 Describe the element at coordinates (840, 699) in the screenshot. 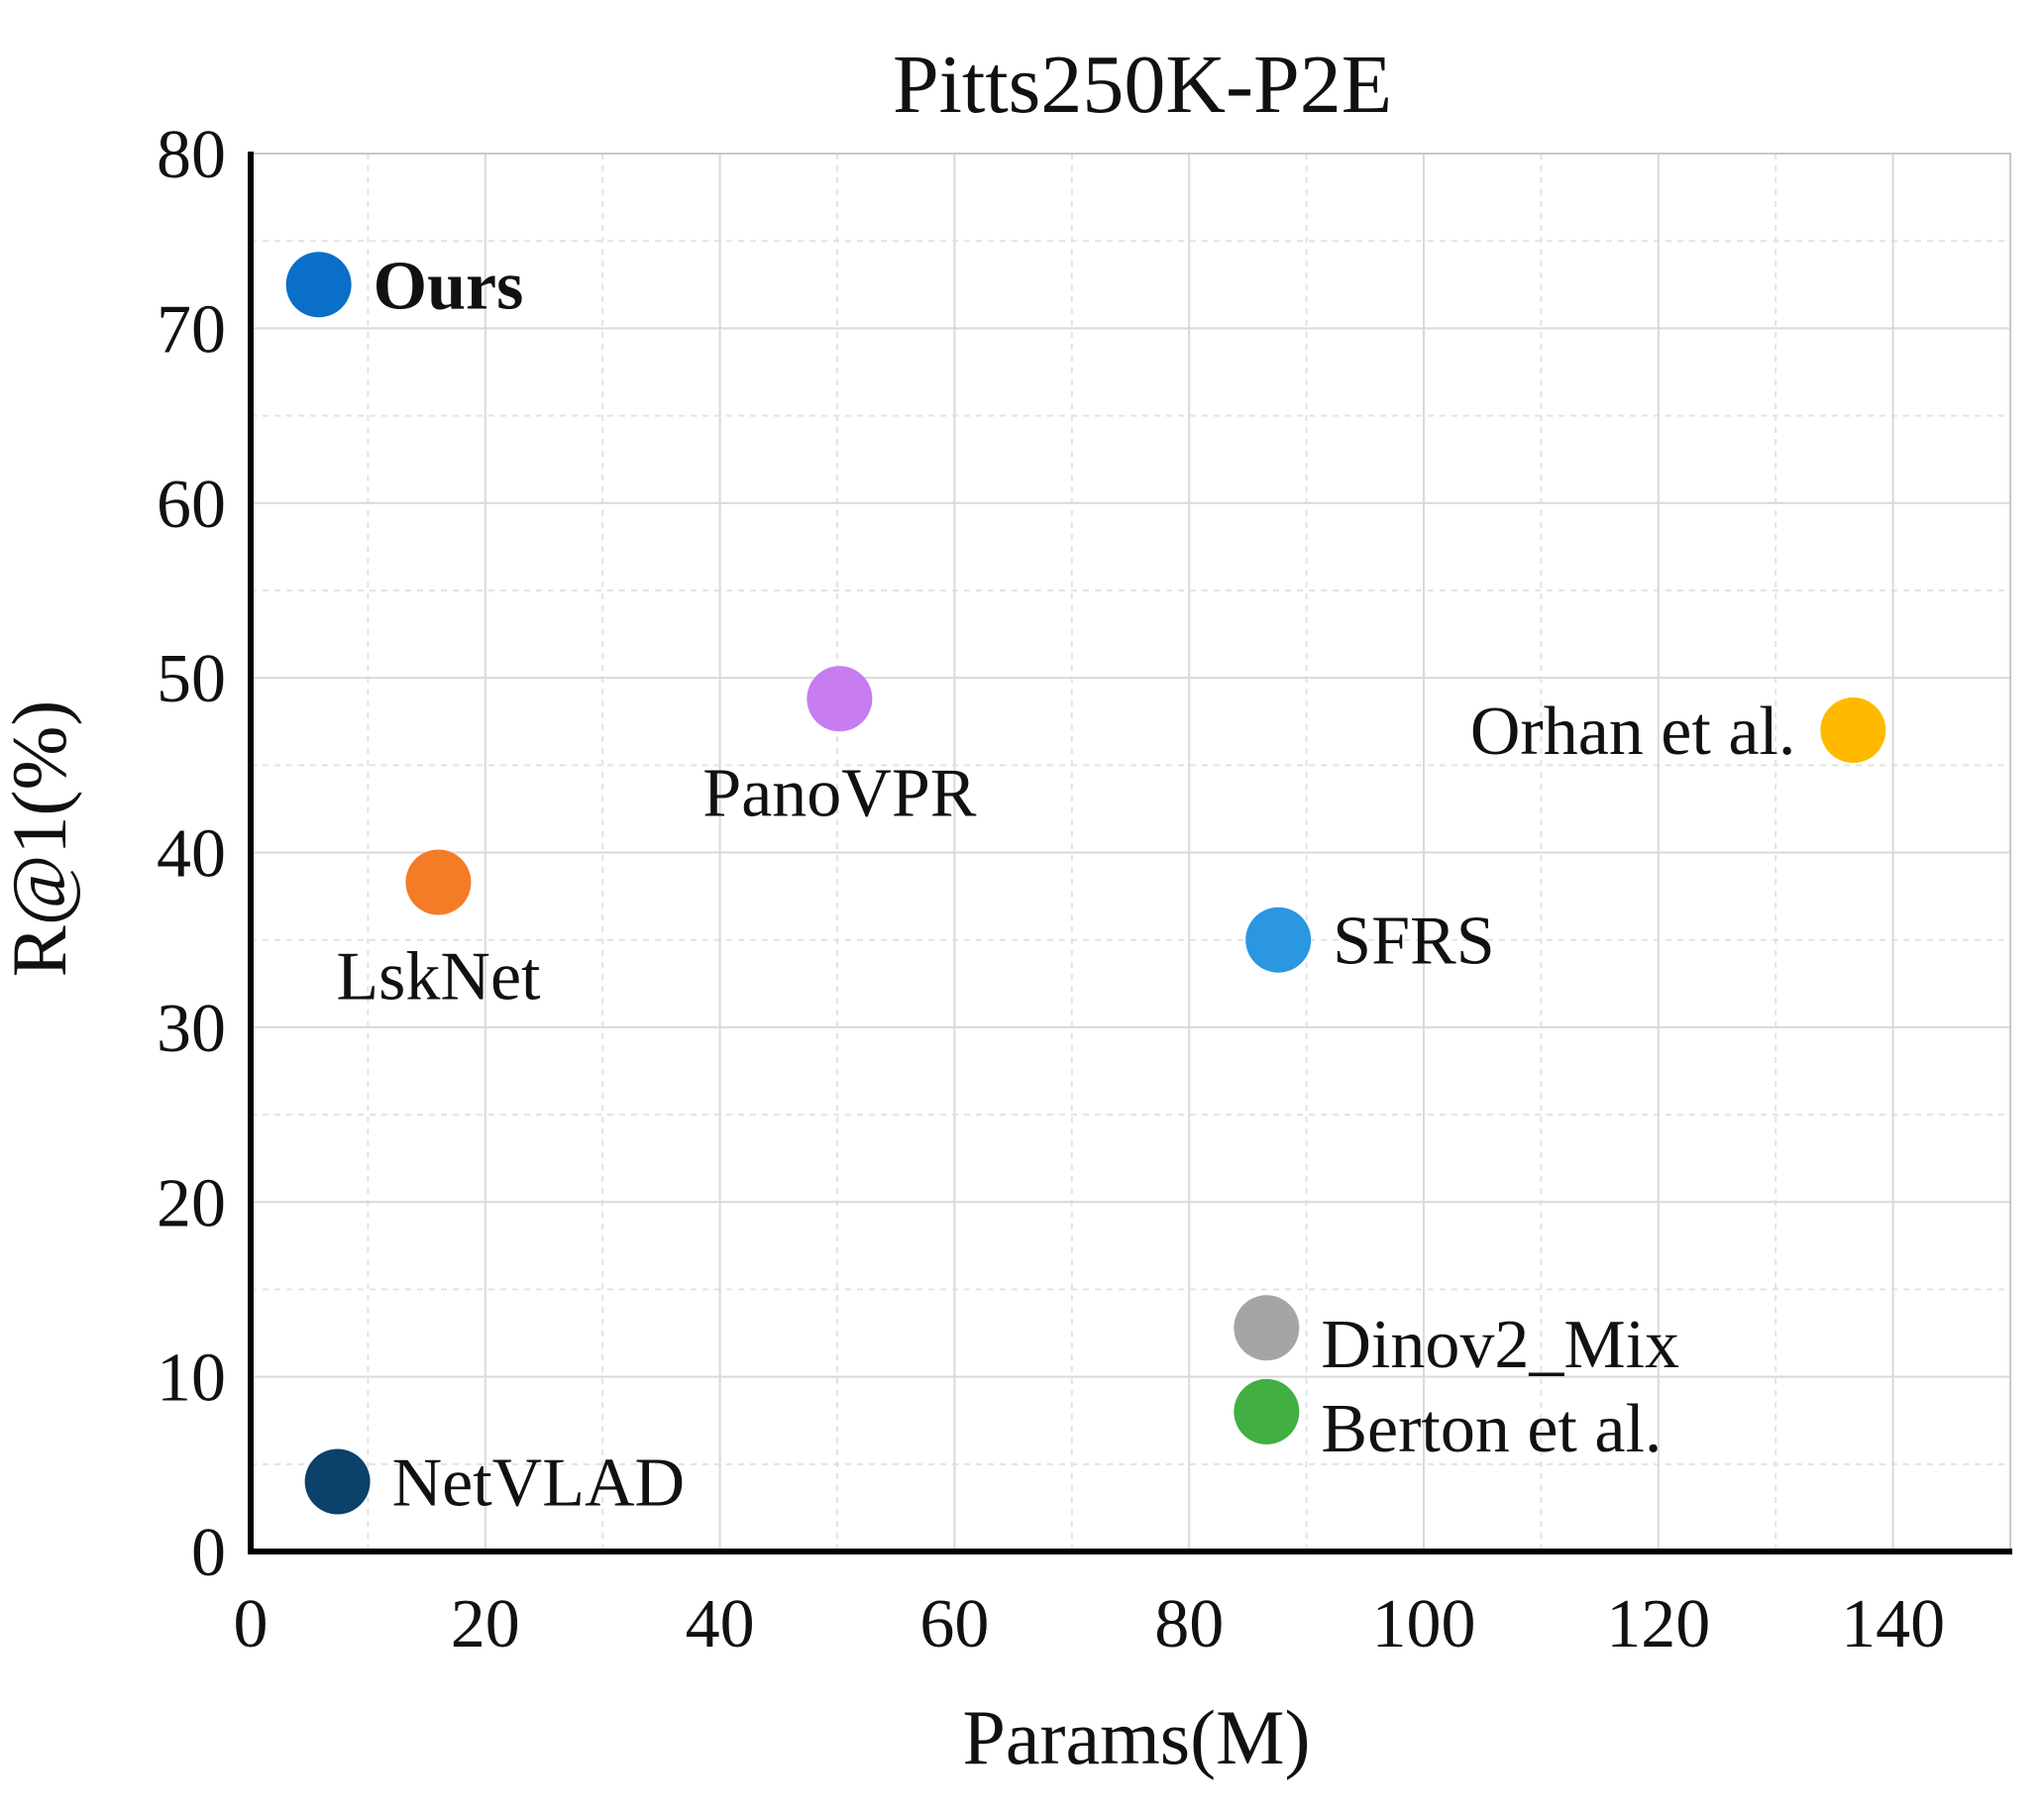

I see `point-panovpr` at that location.